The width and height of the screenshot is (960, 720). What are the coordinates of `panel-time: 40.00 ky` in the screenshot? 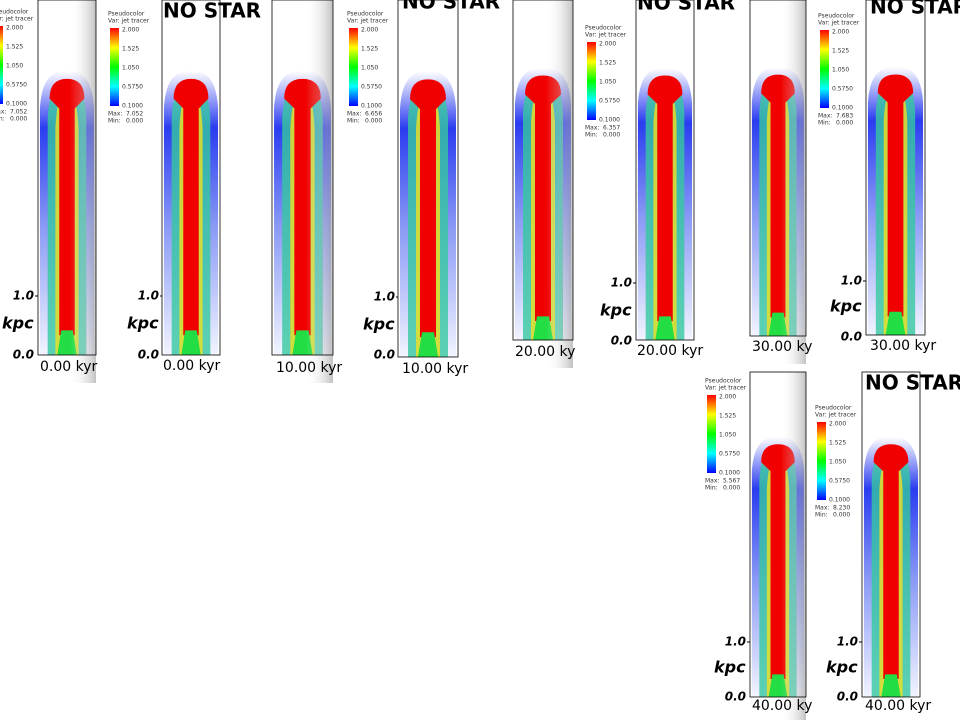 It's located at (782, 706).